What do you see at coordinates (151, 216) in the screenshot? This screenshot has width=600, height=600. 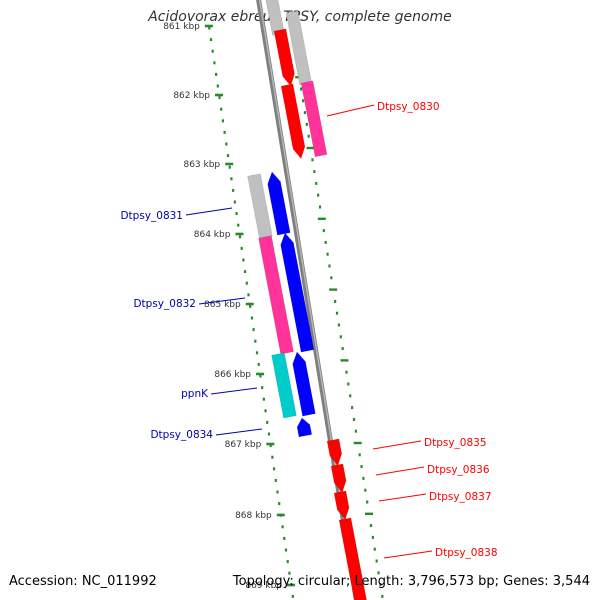 I see `reverse-gene-label: Dtpsy_0831` at bounding box center [151, 216].